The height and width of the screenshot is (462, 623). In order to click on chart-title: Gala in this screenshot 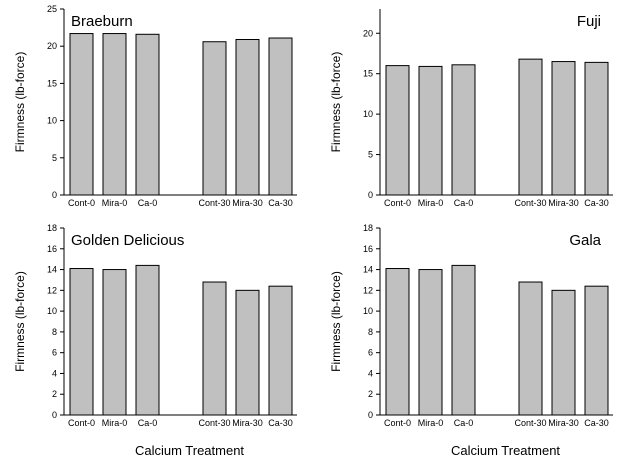, I will do `click(585, 240)`.